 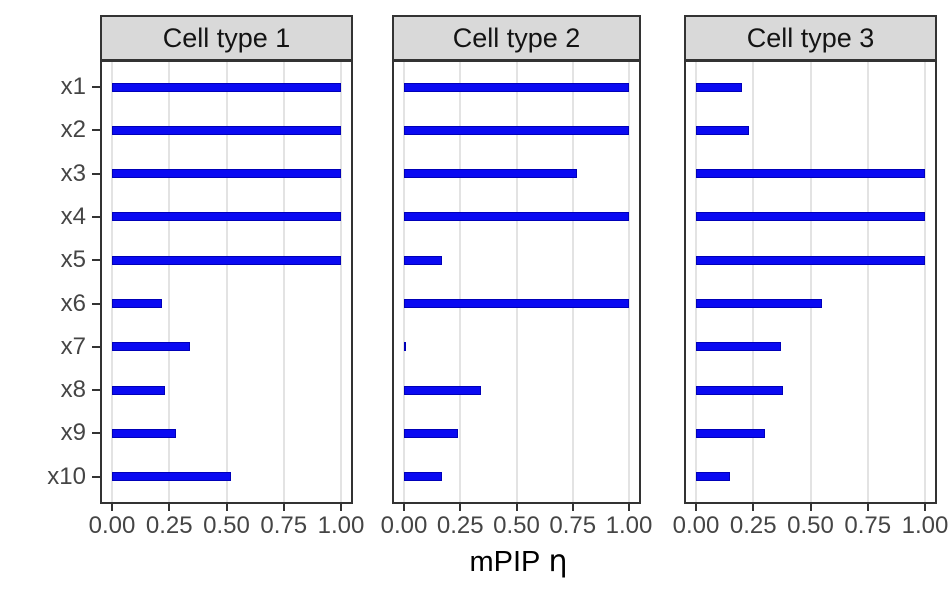 What do you see at coordinates (73, 216) in the screenshot?
I see `y-axis-tick-label: x4` at bounding box center [73, 216].